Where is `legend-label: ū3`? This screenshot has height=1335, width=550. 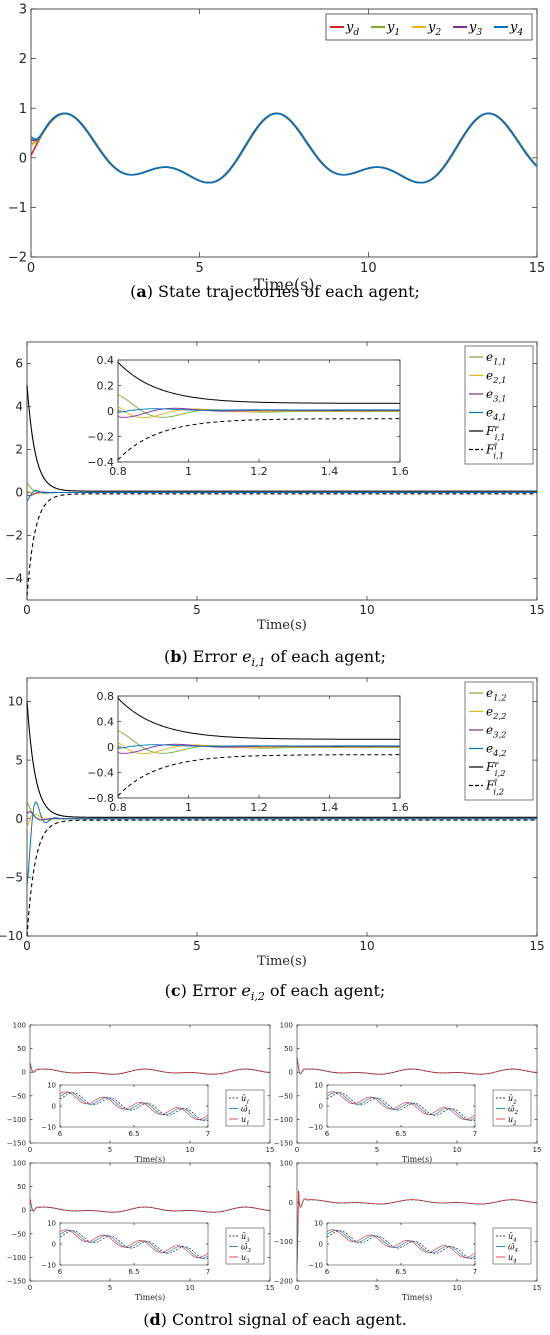 legend-label: ū3 is located at coordinates (245, 1237).